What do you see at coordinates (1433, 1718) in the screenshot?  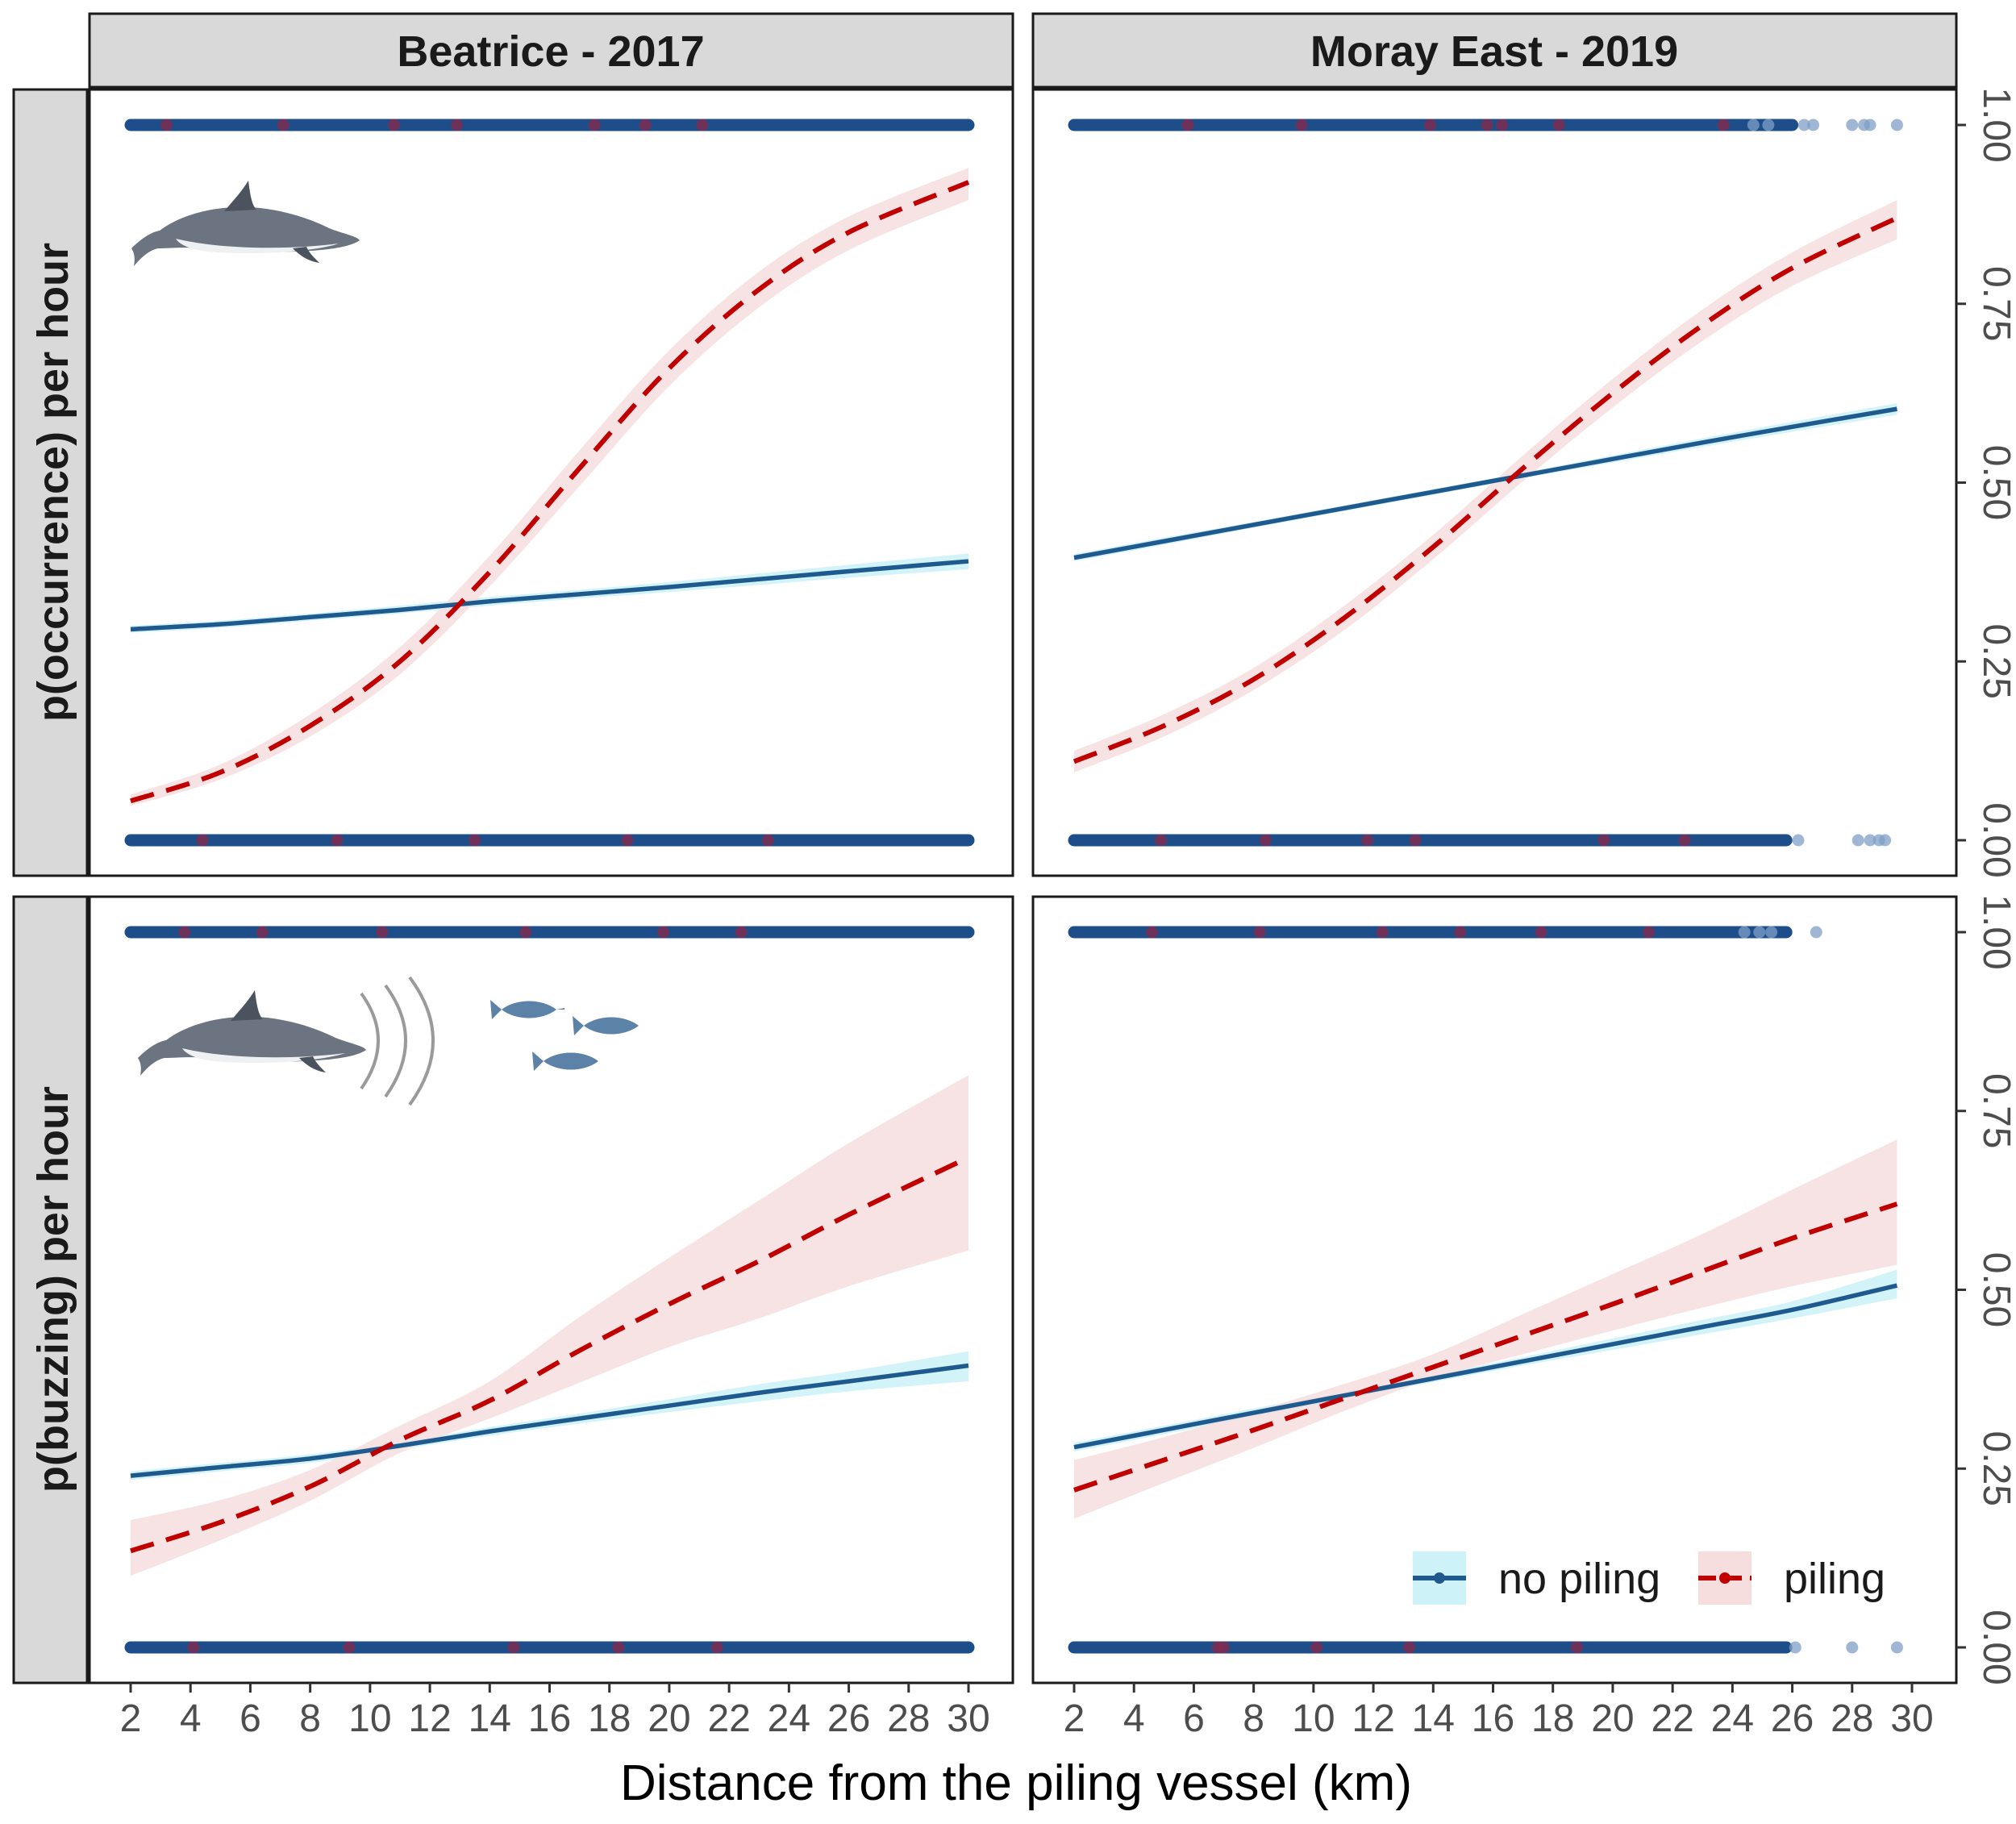 I see `x-tick-label: 14` at bounding box center [1433, 1718].